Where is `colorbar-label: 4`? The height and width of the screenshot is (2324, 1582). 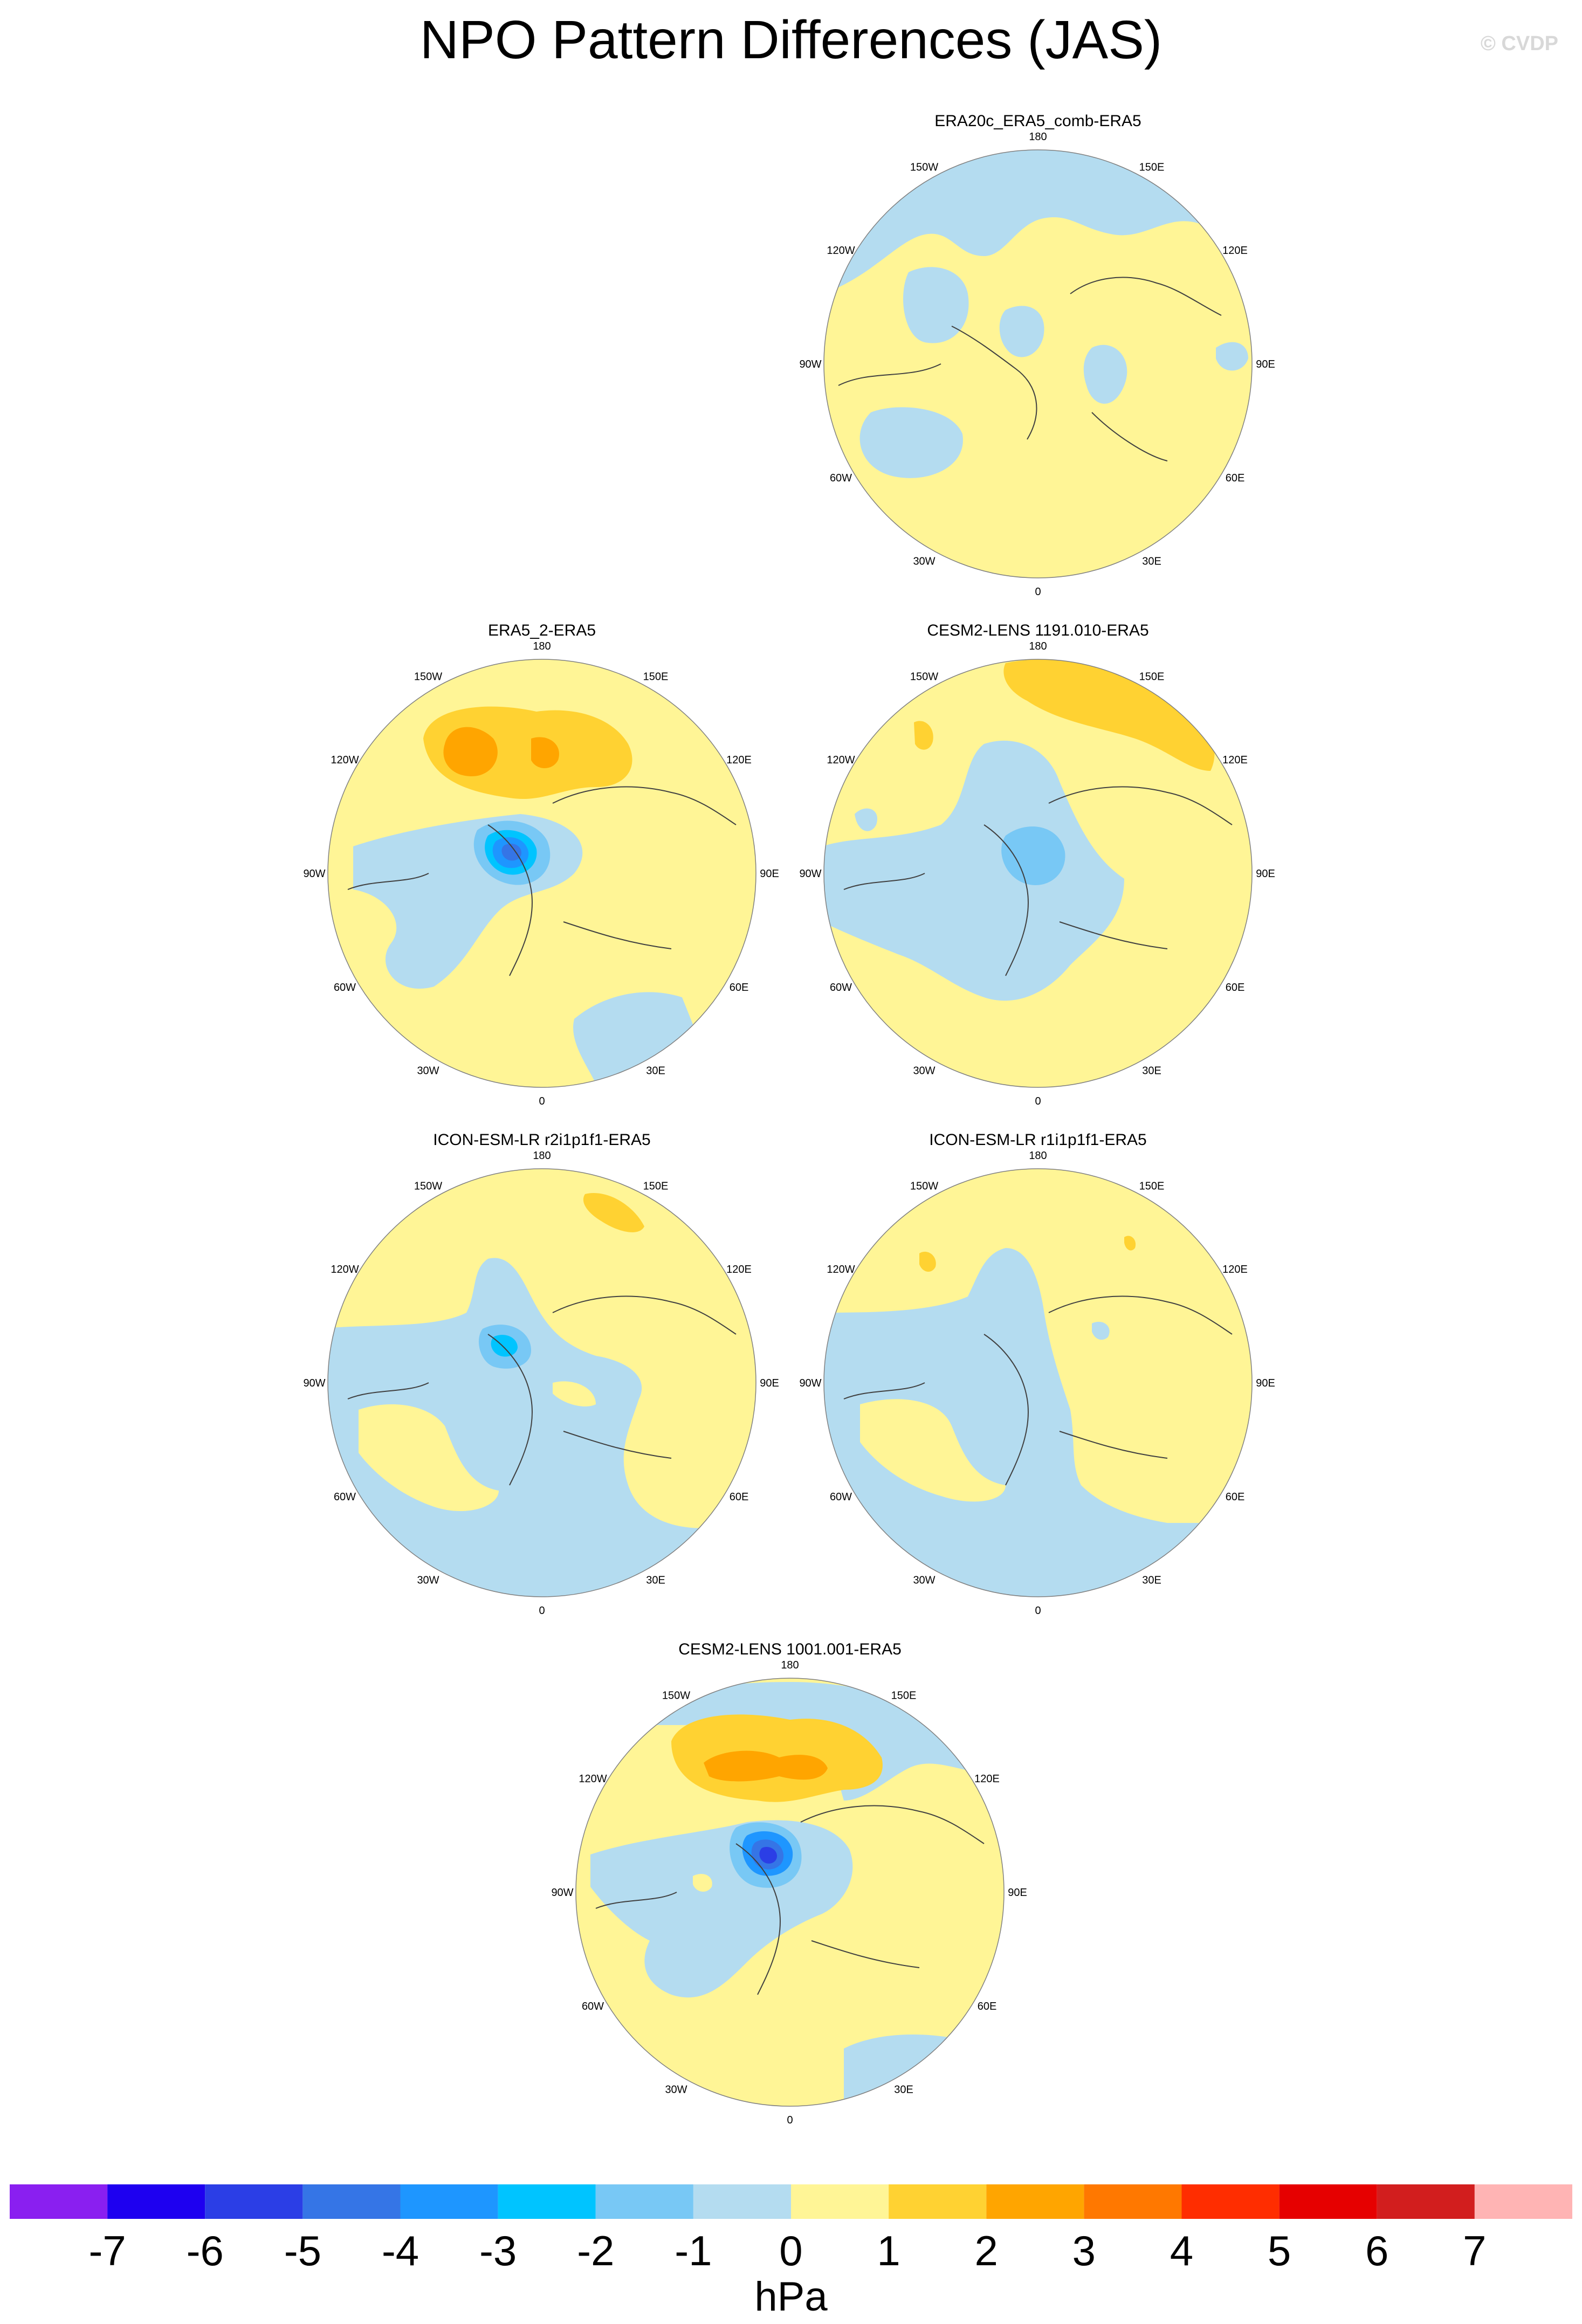
colorbar-label: 4 is located at coordinates (1181, 2250).